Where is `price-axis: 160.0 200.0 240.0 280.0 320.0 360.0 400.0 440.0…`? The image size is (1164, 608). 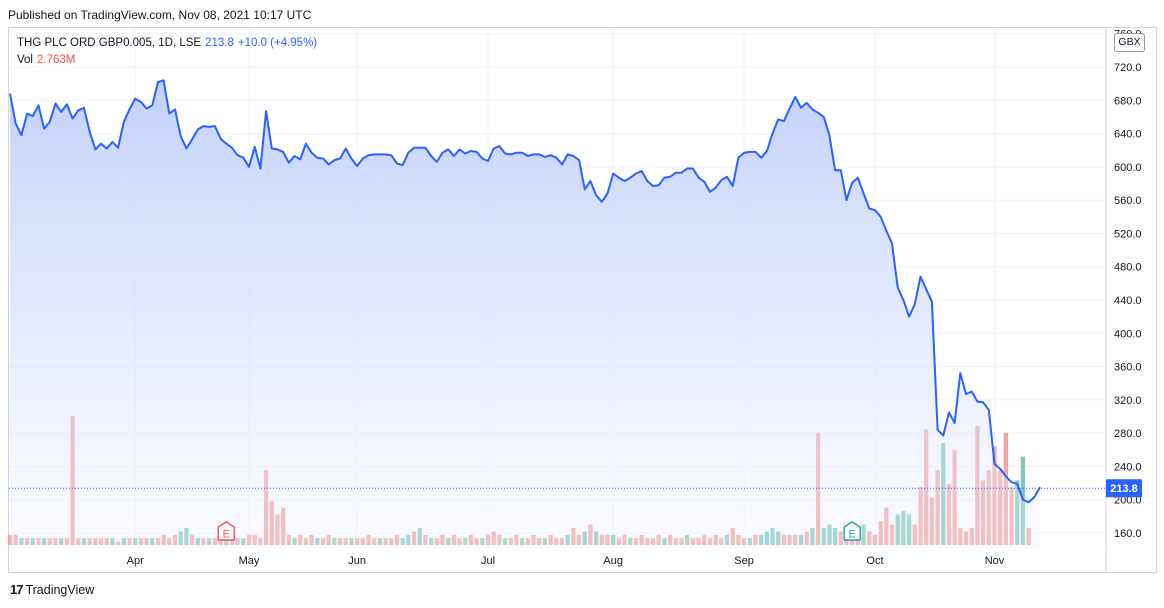
price-axis: 160.0 200.0 240.0 280.0 320.0 360.0 400.0 440.0… is located at coordinates (1124, 284).